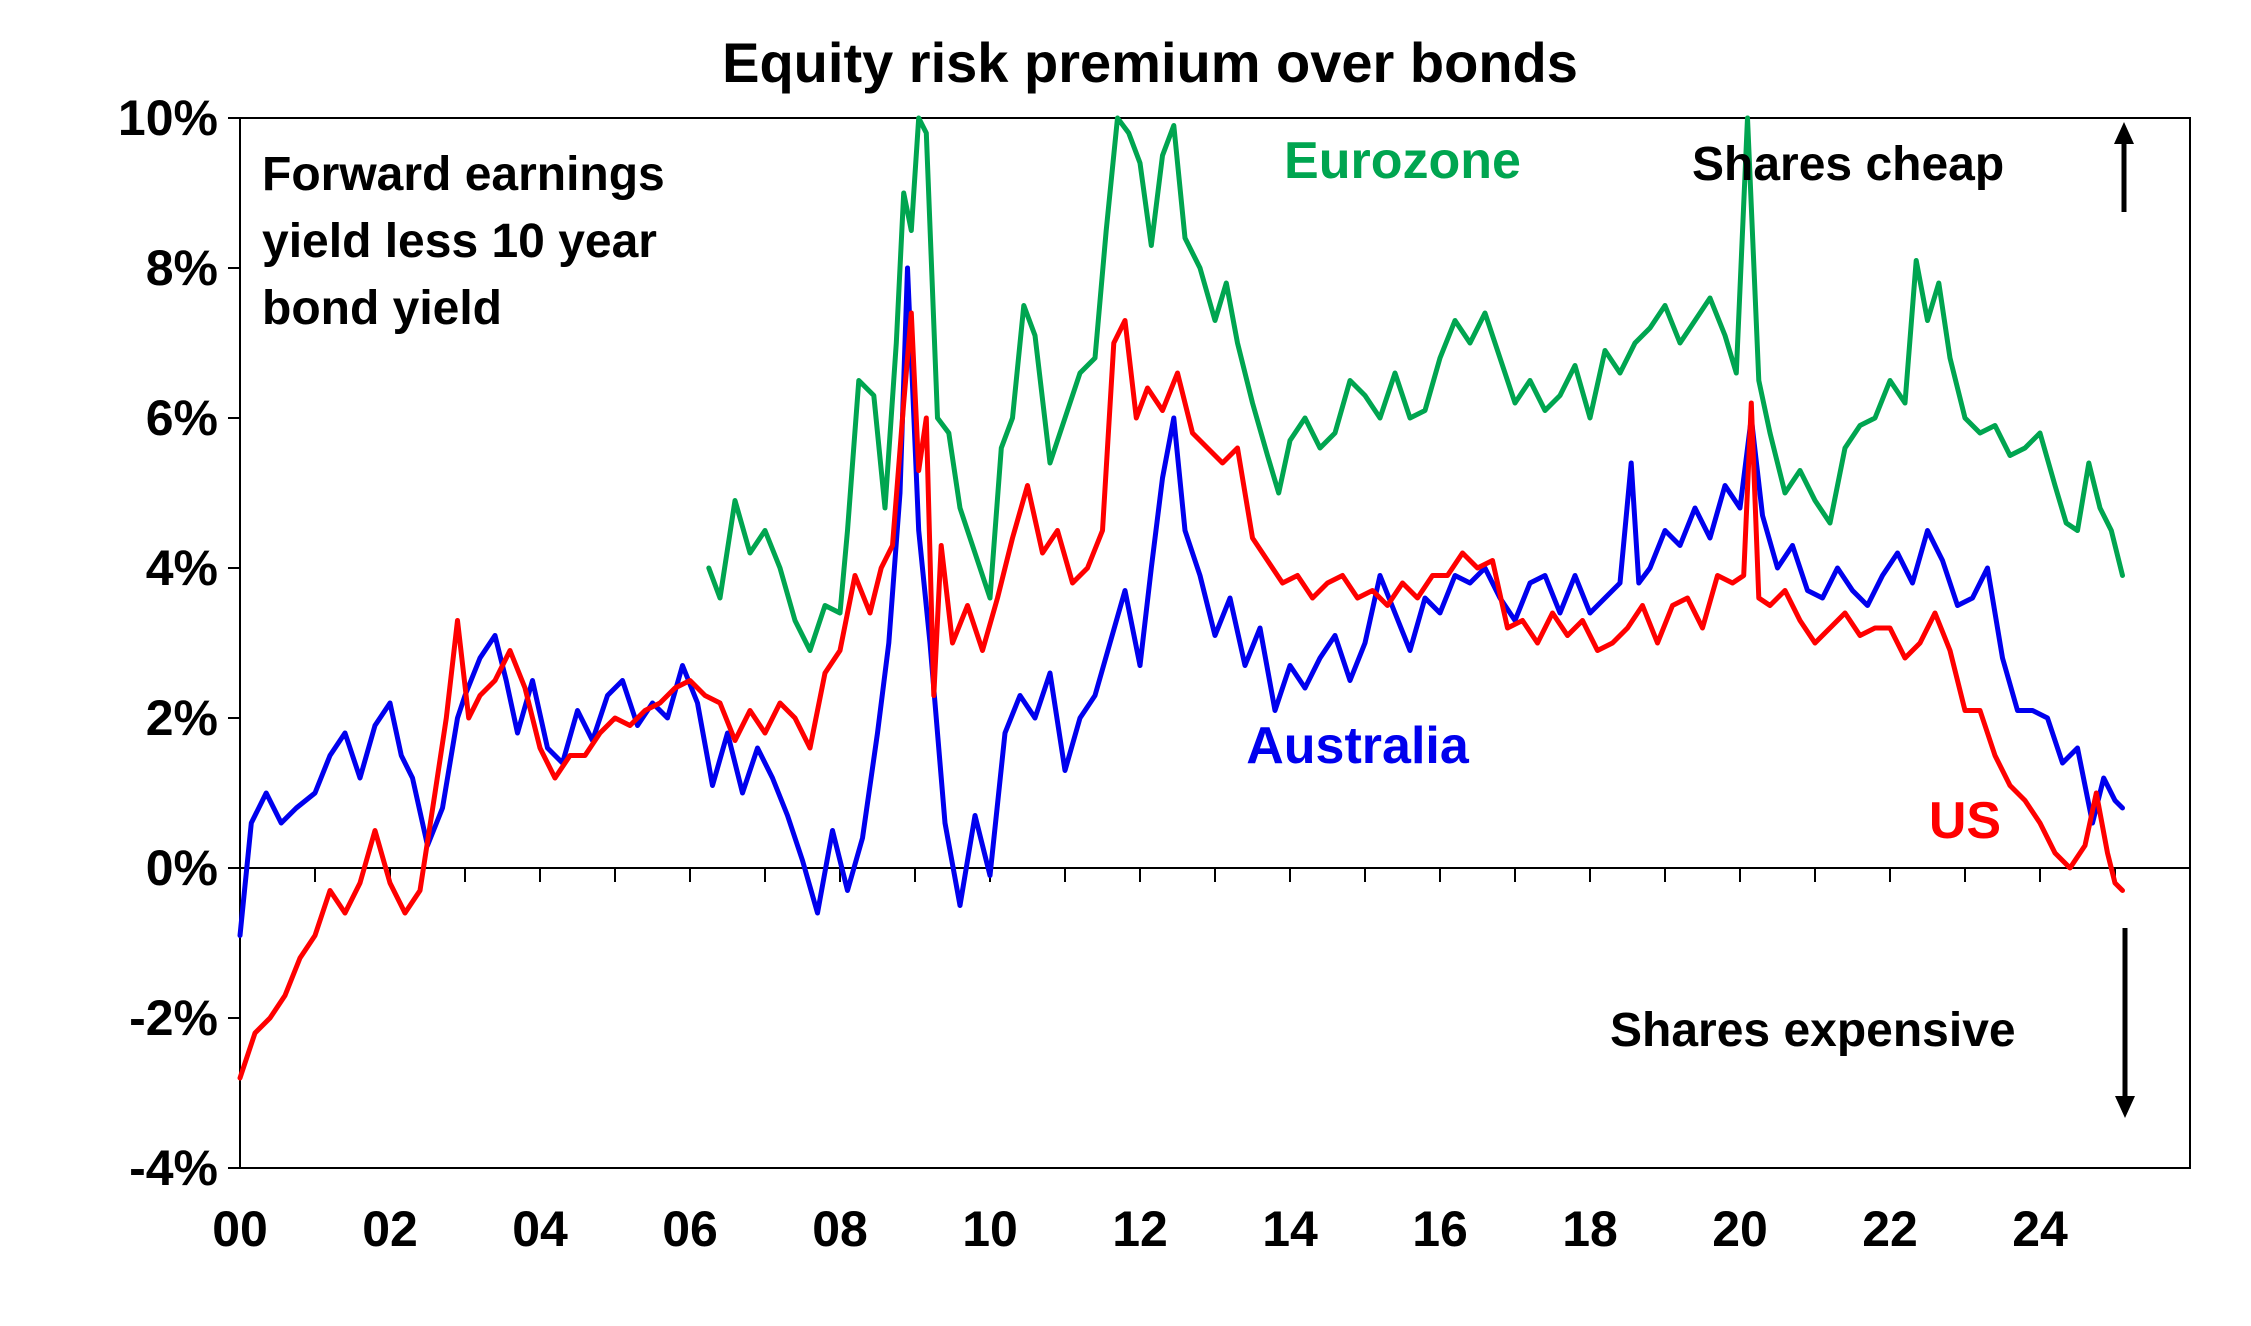 This screenshot has width=2251, height=1326. I want to click on y-tick-label: 10%, so click(168, 118).